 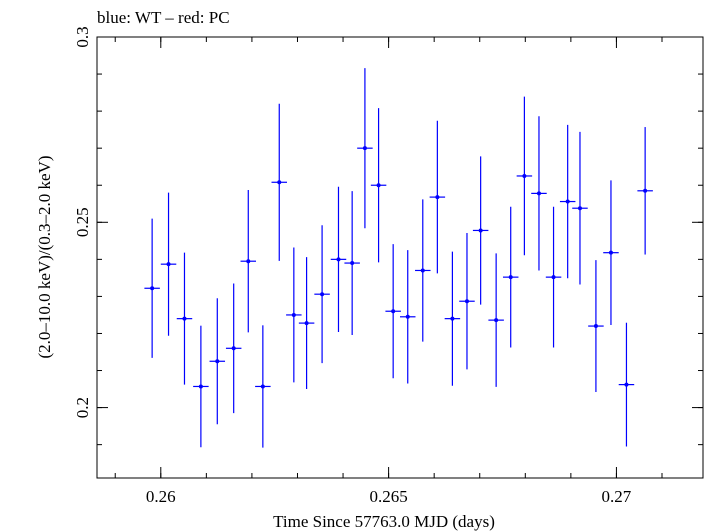 What do you see at coordinates (384, 521) in the screenshot?
I see `x-axis-label: Time Since 57763.0 MJD (days)` at bounding box center [384, 521].